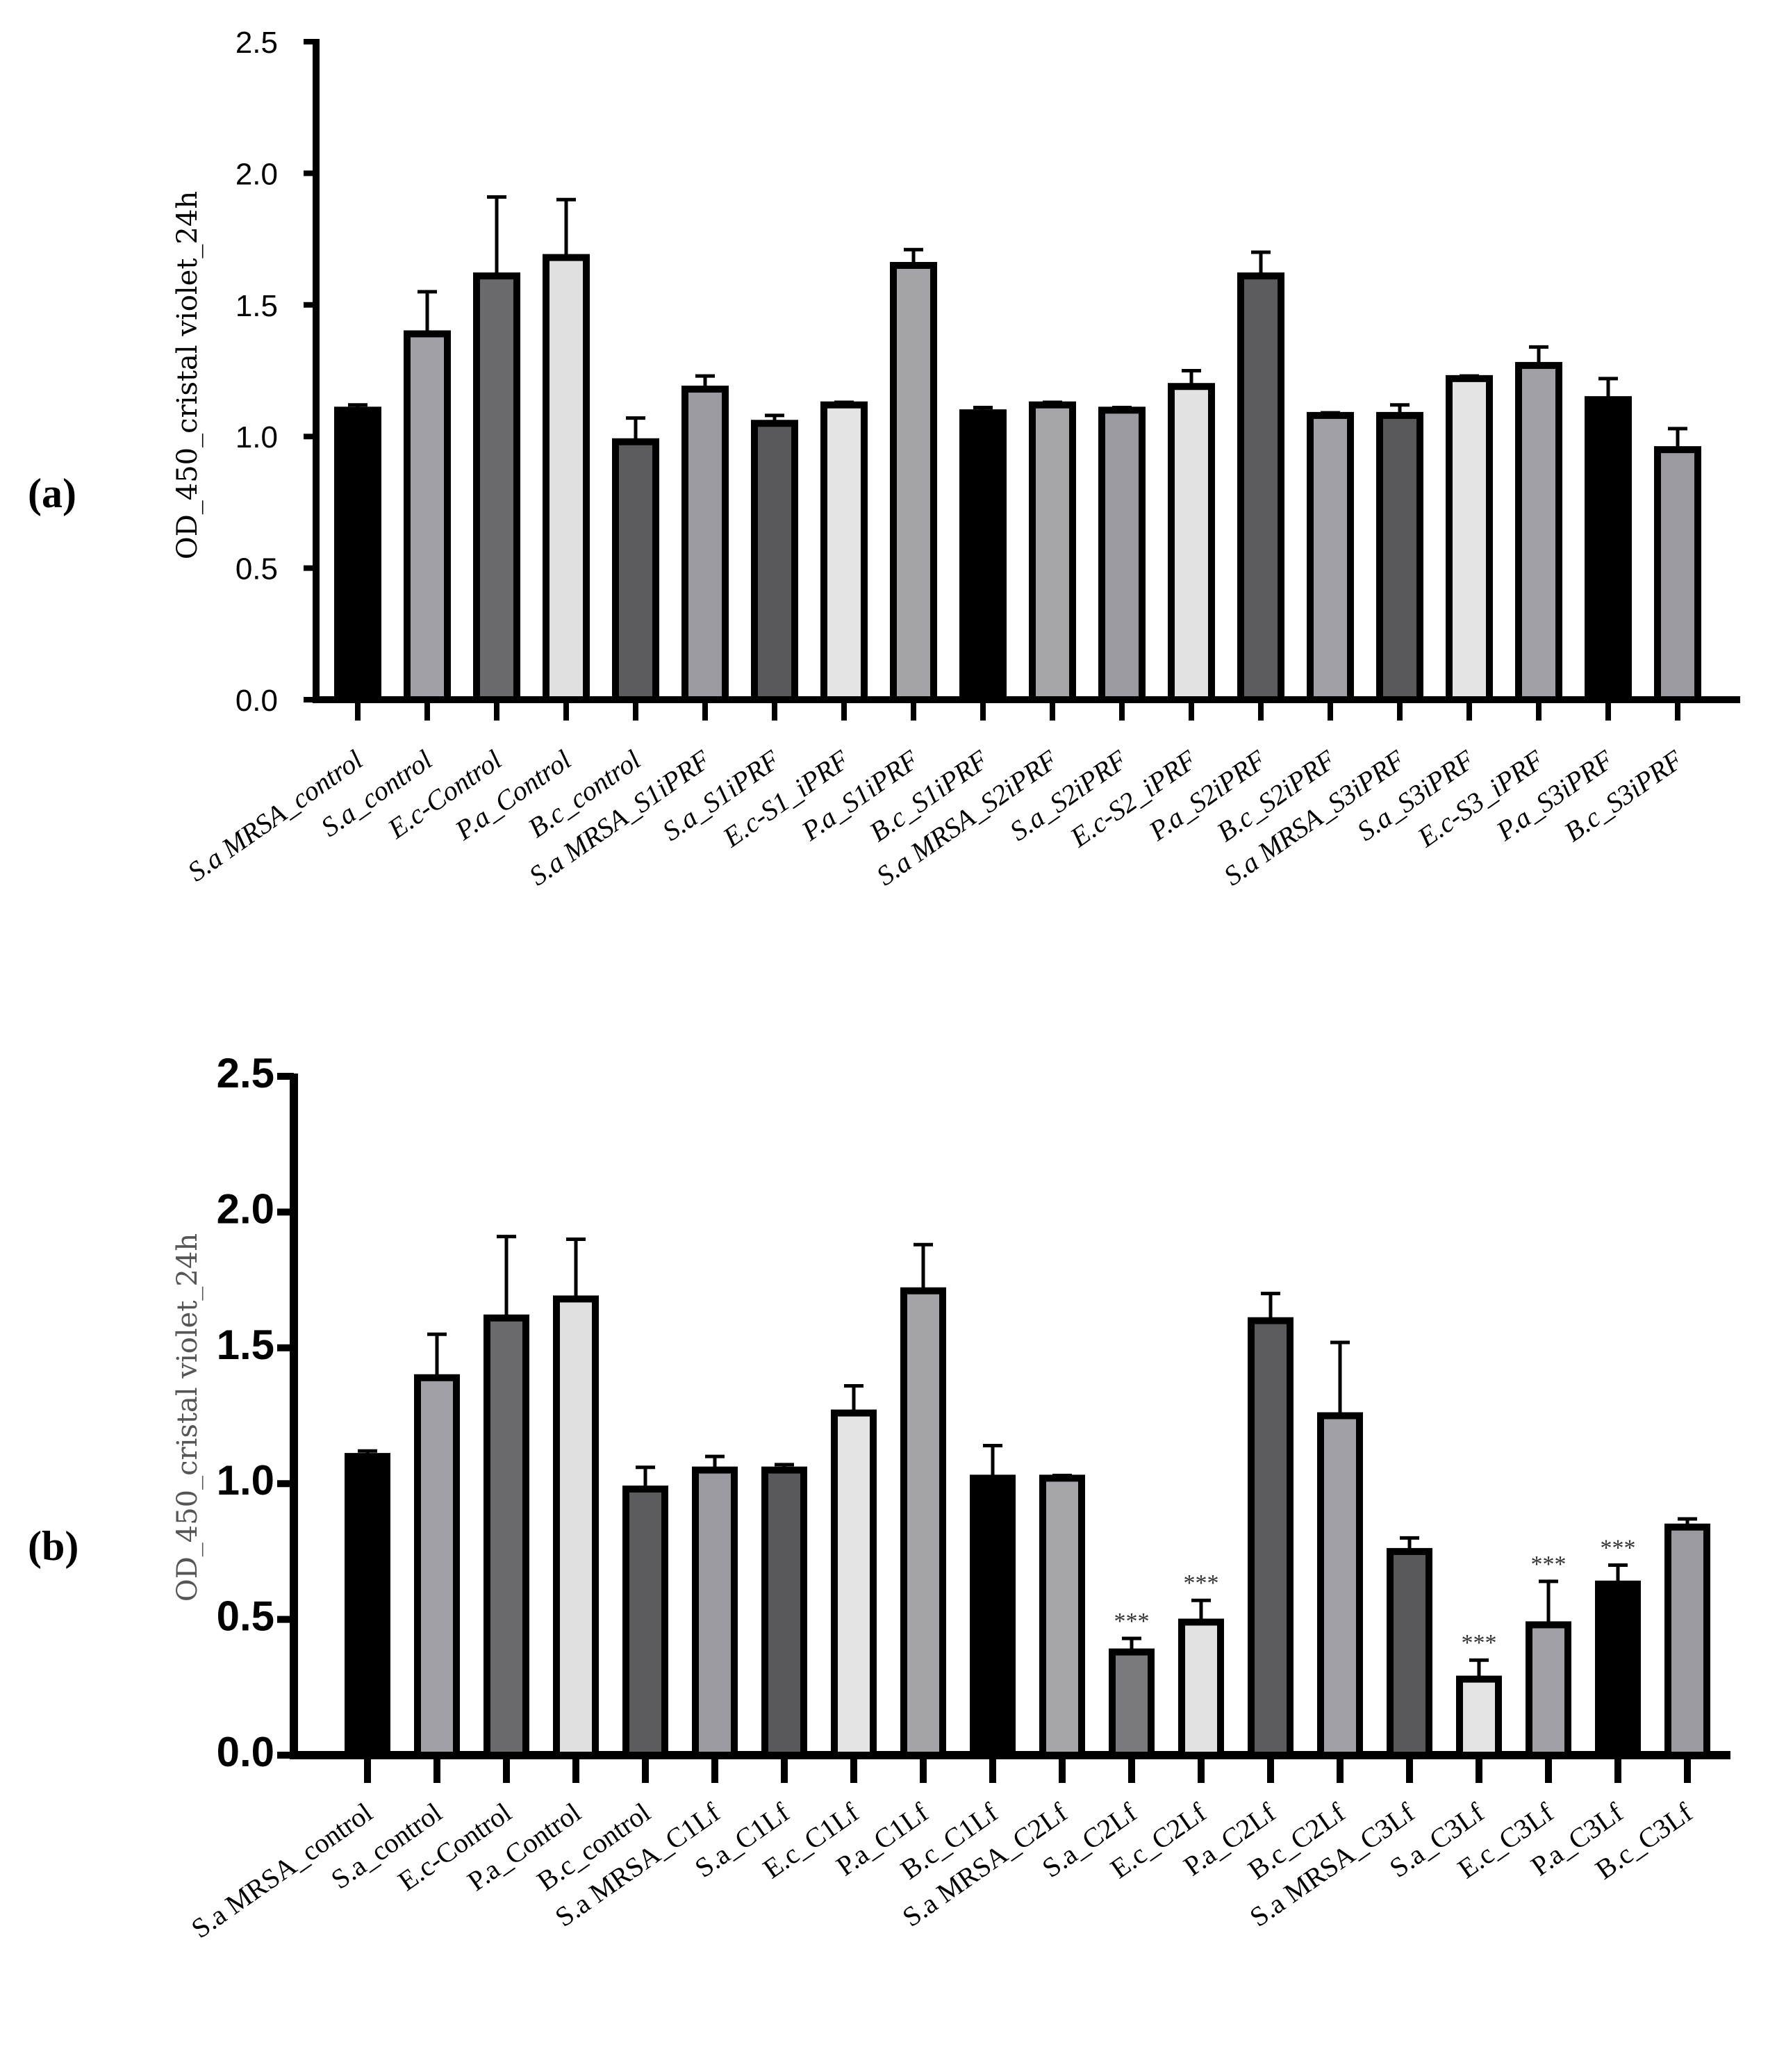  Describe the element at coordinates (53, 1546) in the screenshot. I see `panel-b-label: (b)` at that location.